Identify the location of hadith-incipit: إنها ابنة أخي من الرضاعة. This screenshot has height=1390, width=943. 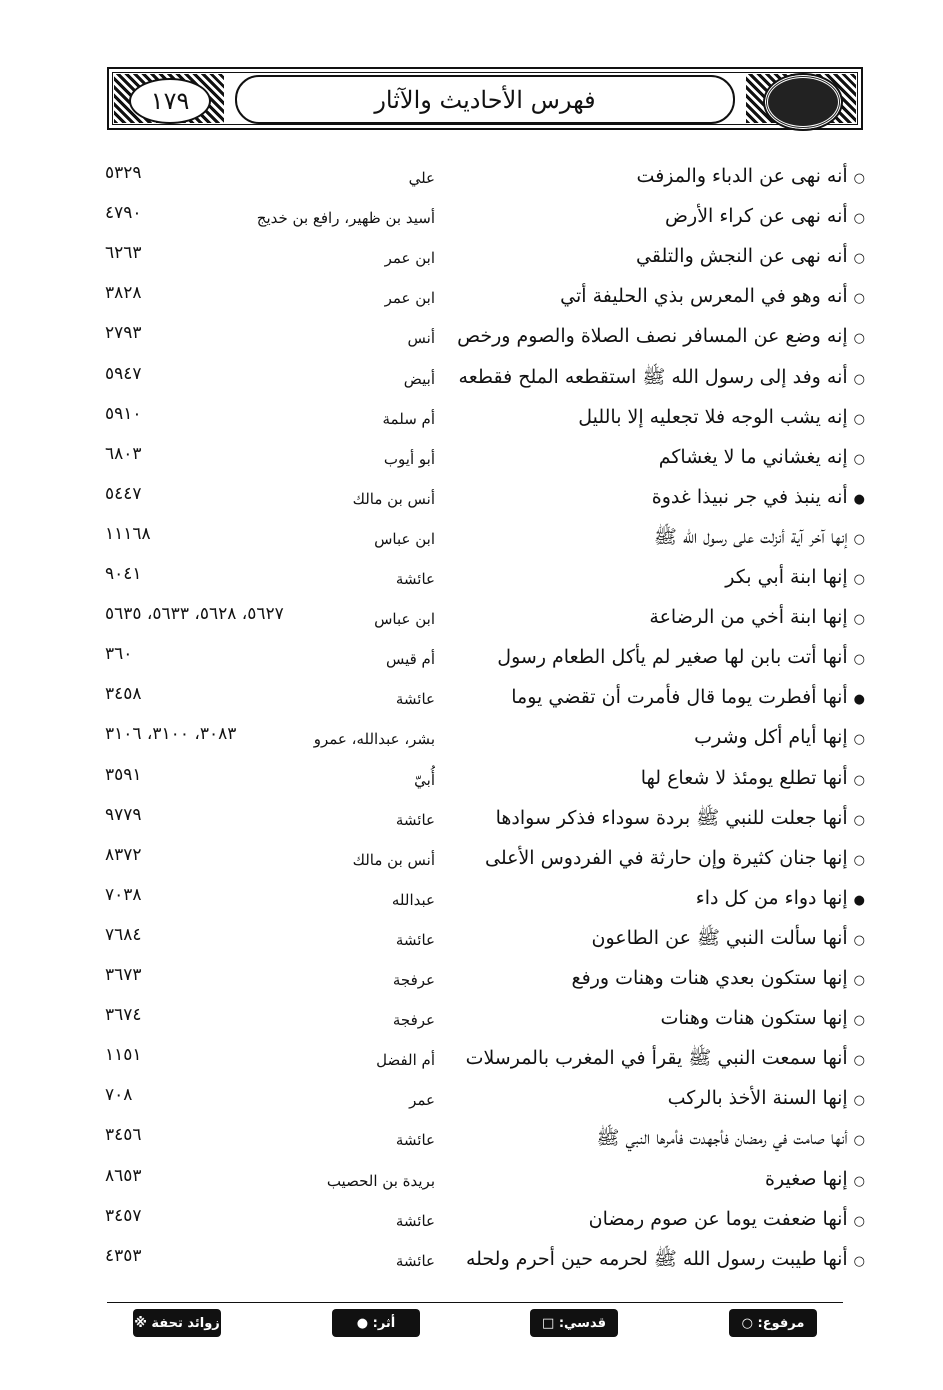
(748, 617).